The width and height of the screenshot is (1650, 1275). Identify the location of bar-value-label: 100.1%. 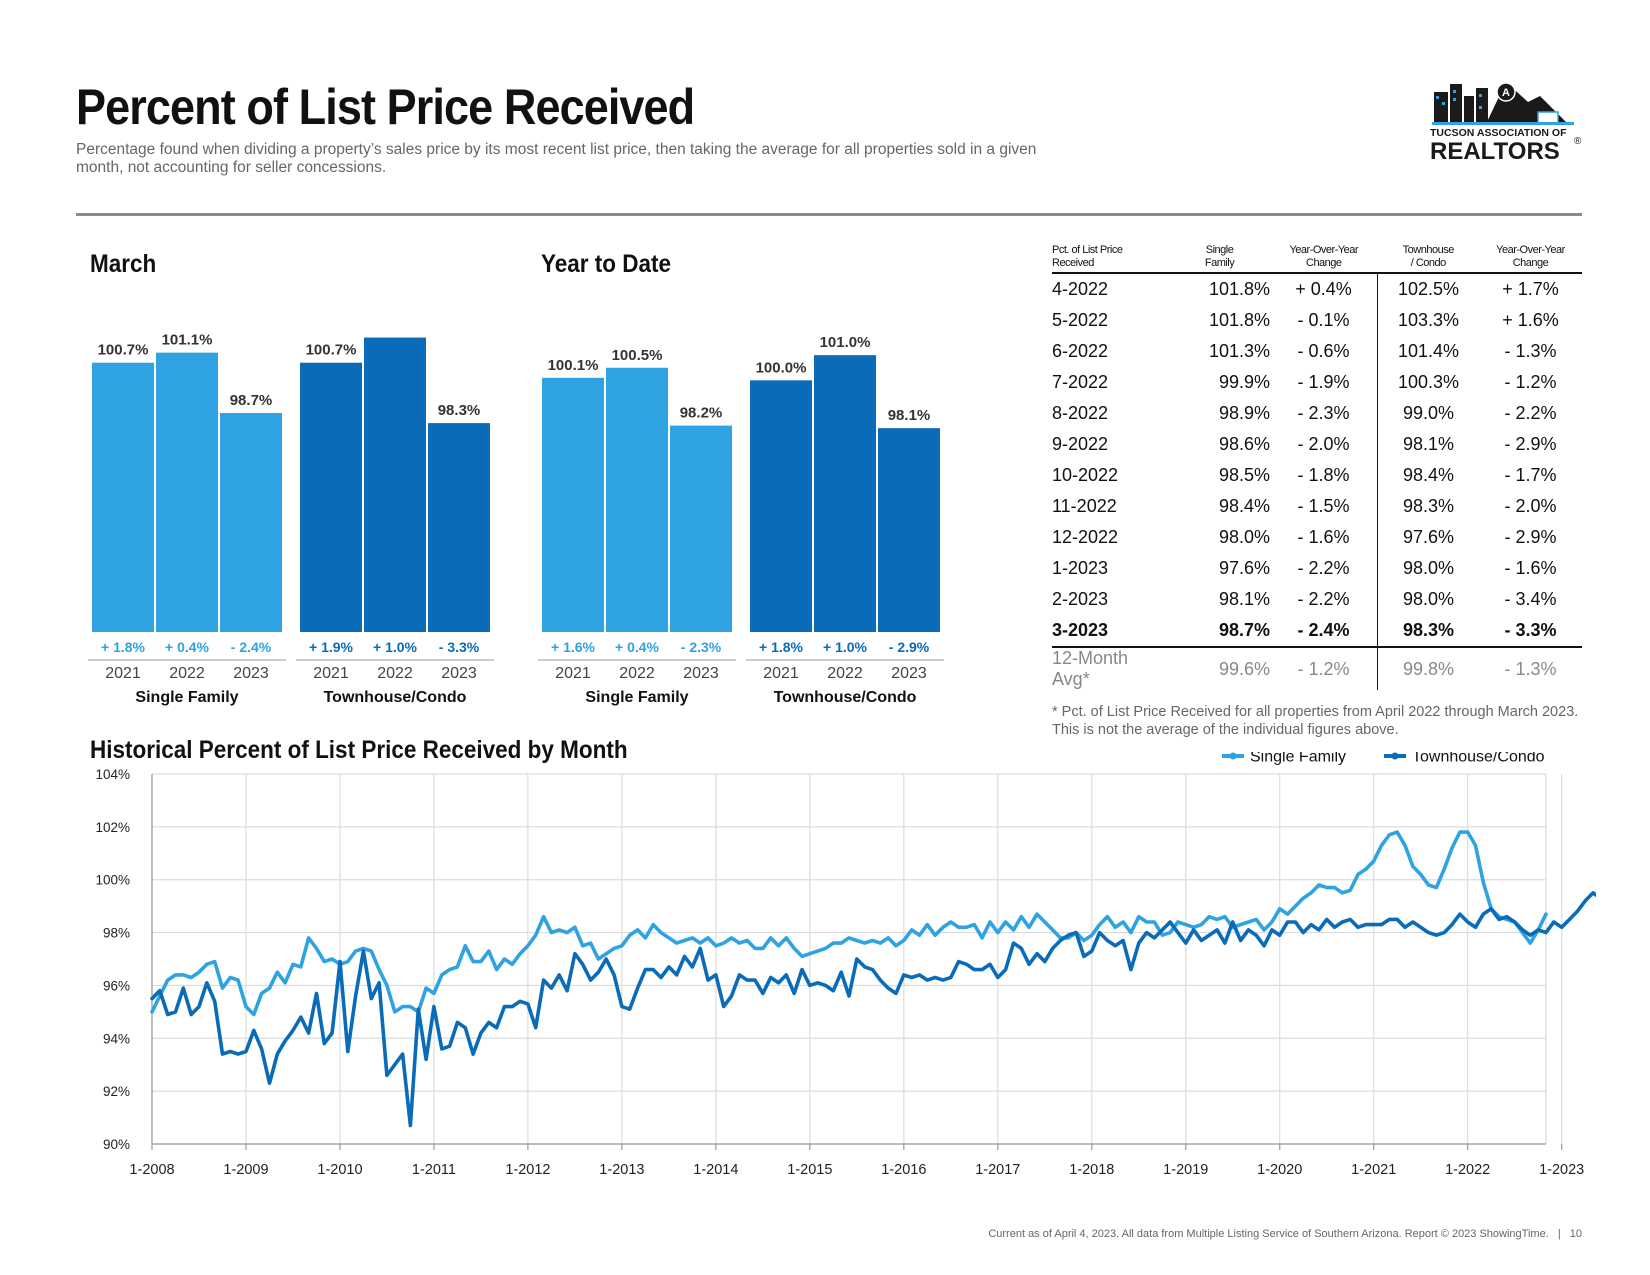
(573, 365).